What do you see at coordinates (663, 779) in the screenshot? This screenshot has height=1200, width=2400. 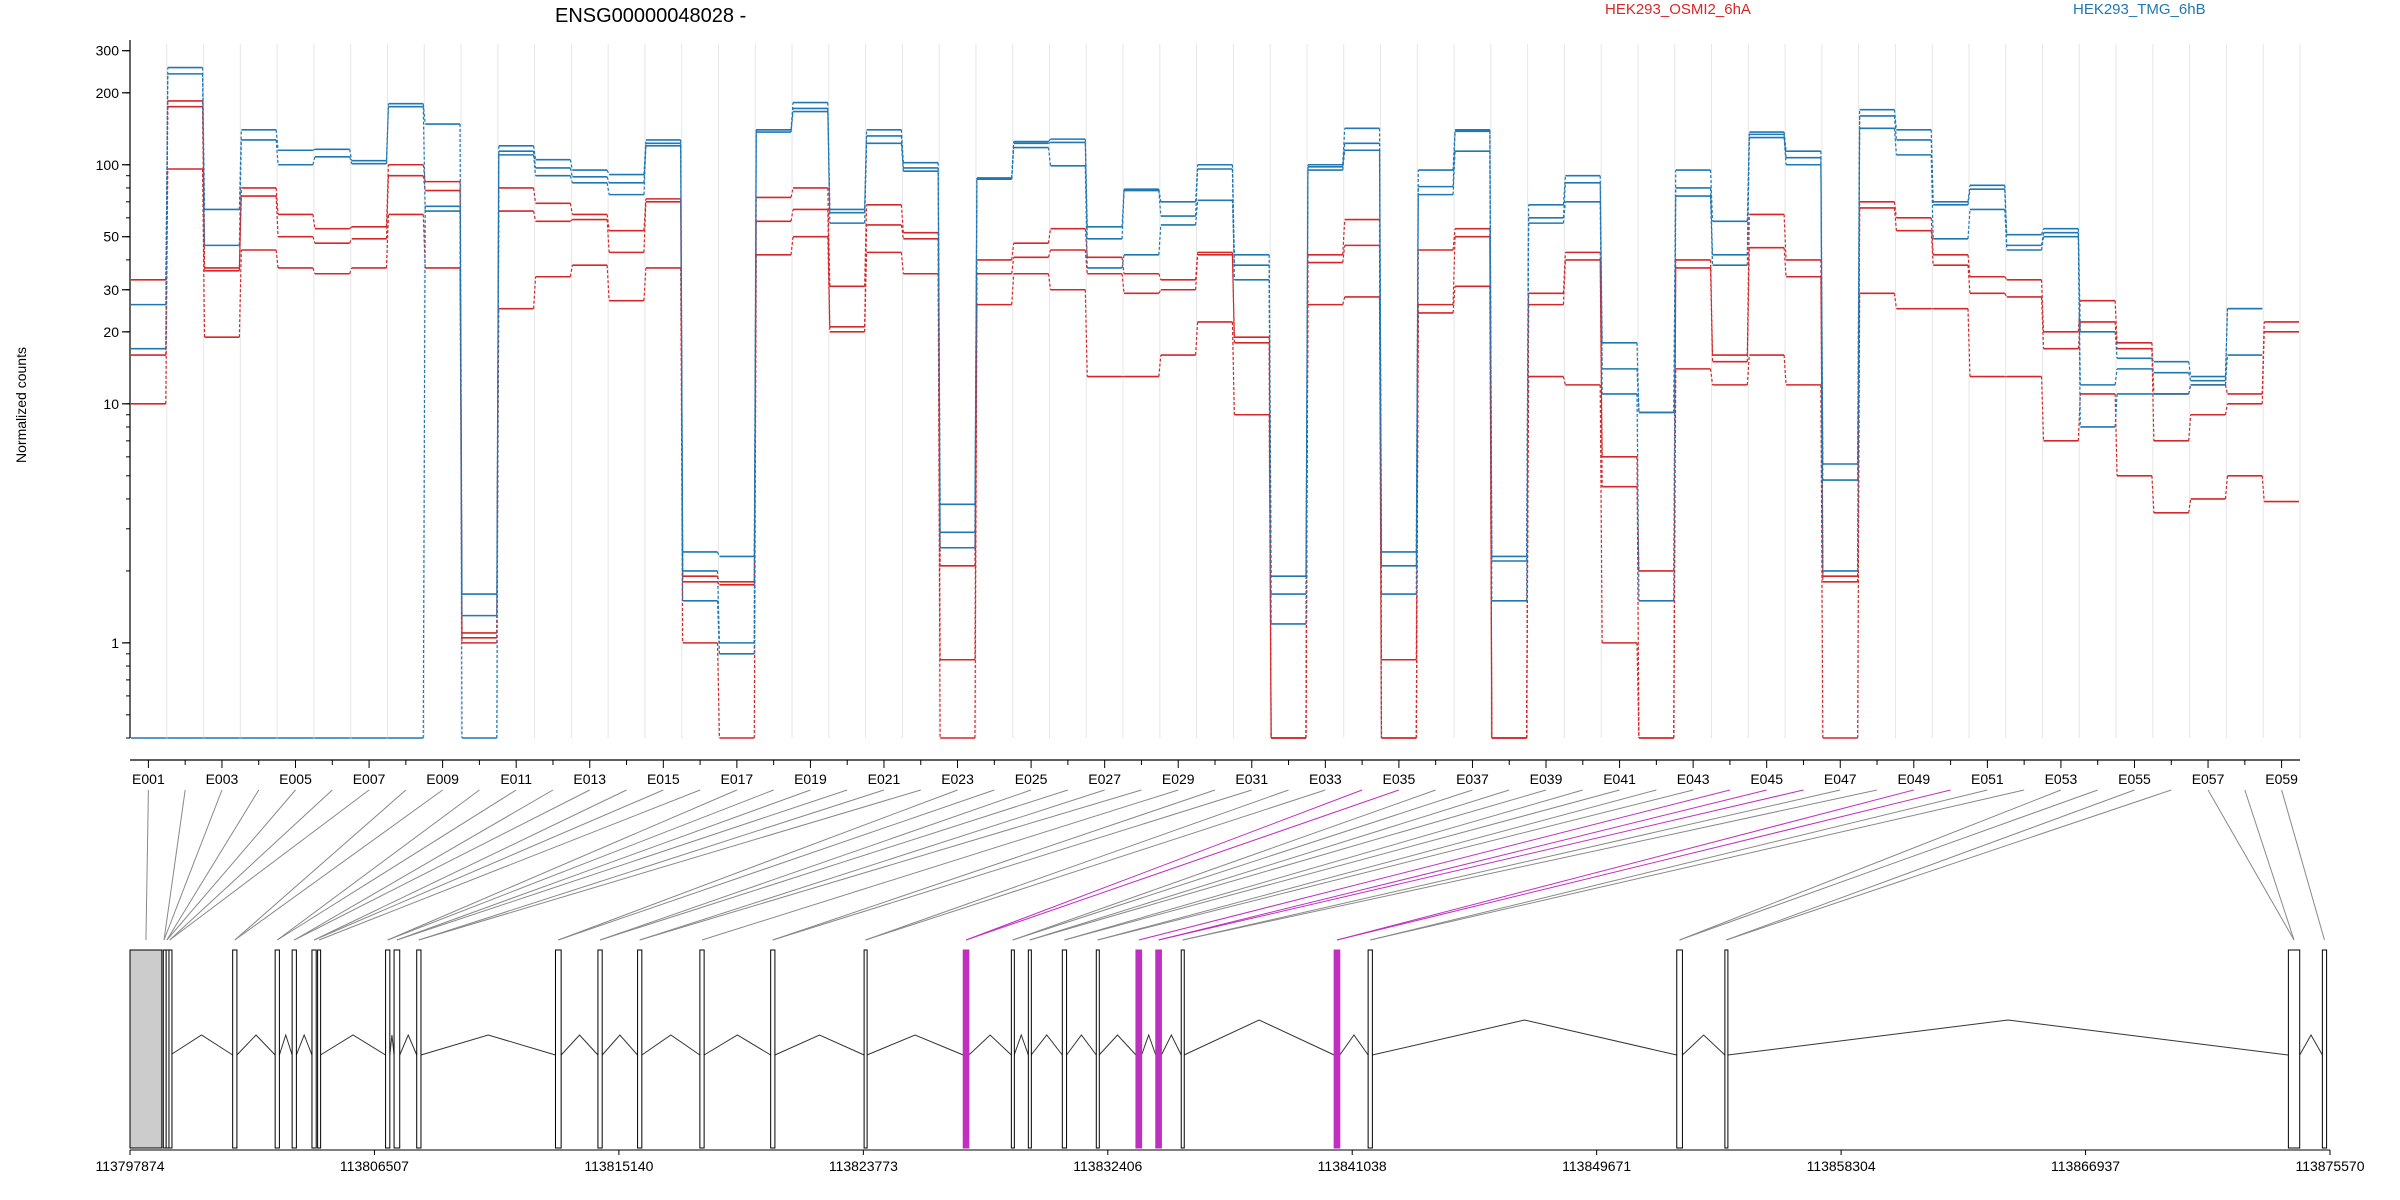 I see `x-tick-label: E015` at bounding box center [663, 779].